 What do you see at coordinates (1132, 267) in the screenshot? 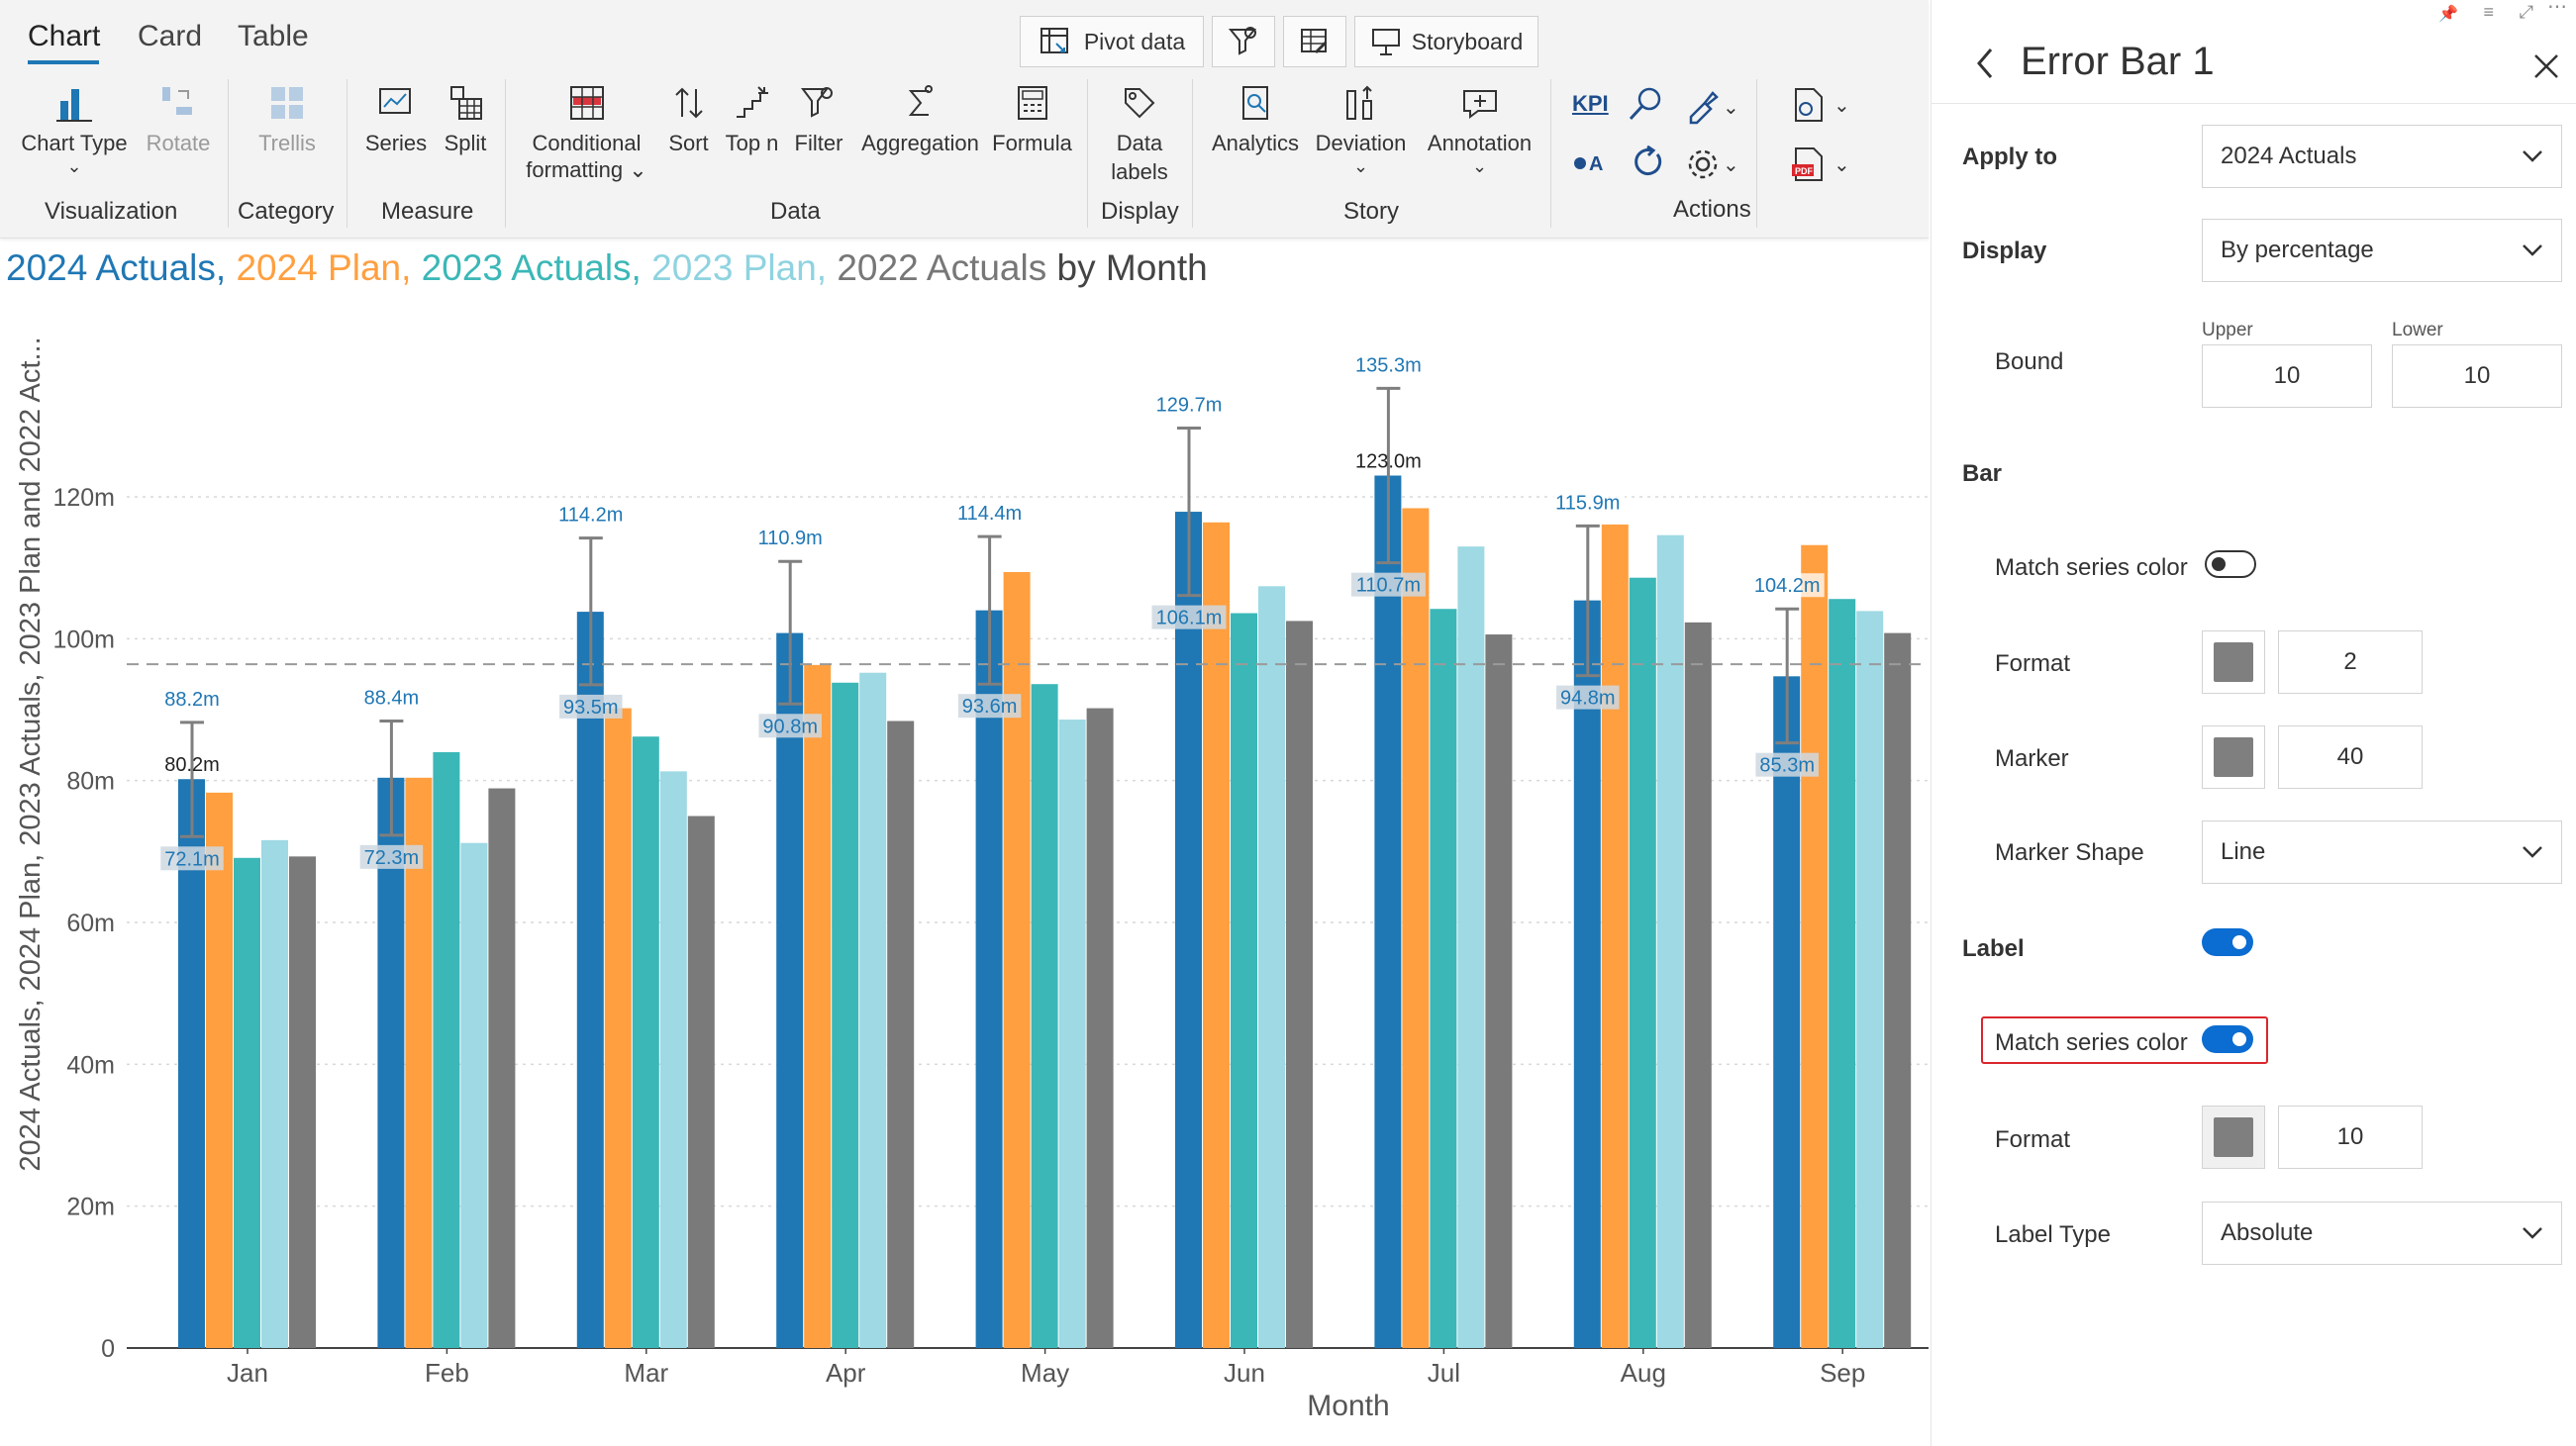
I see `title-suffix: by Month` at bounding box center [1132, 267].